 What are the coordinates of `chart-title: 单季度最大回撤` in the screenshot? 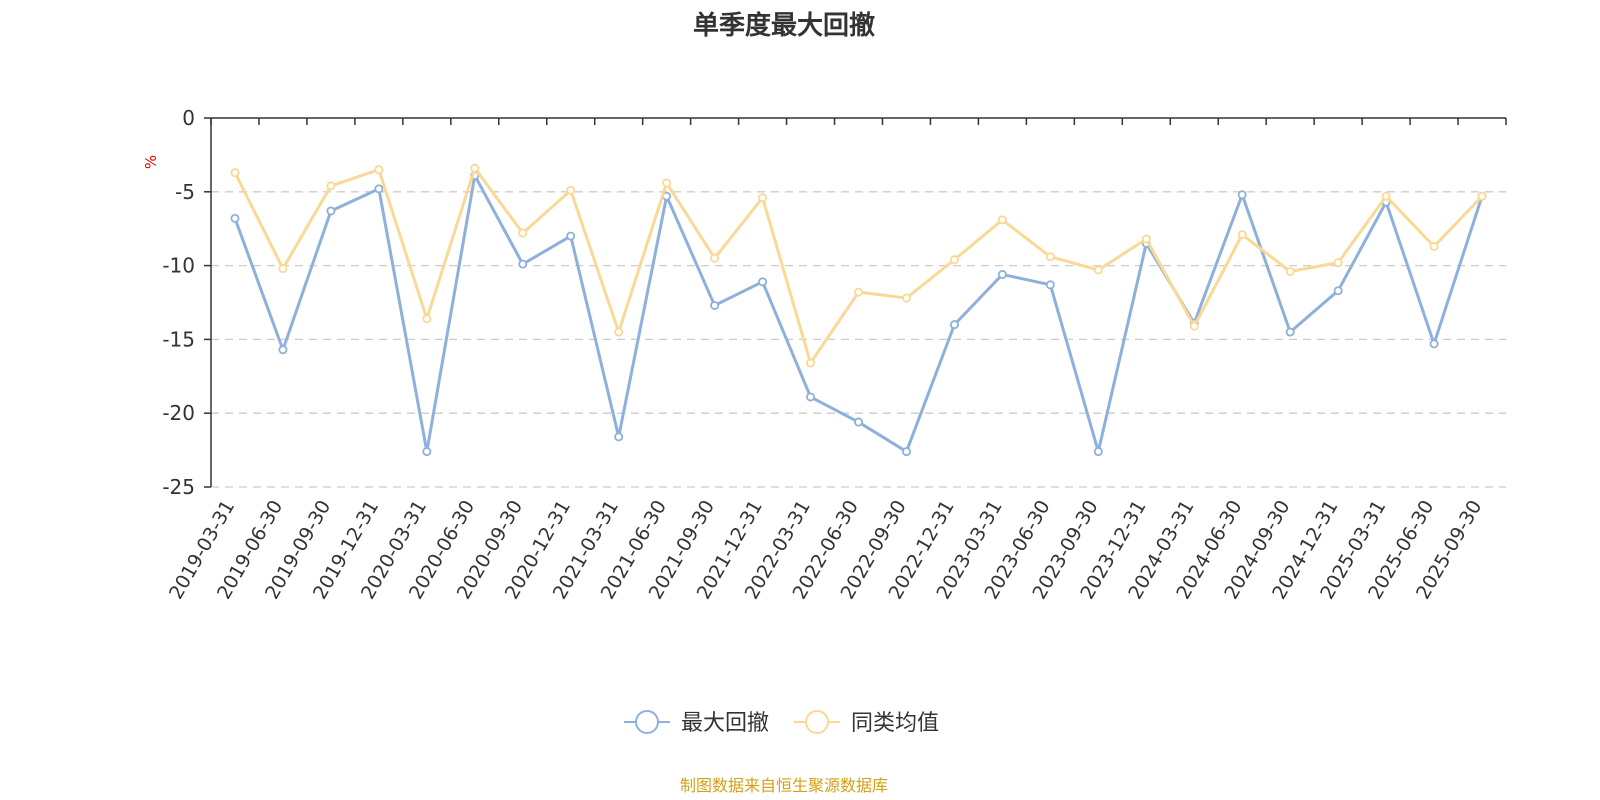 It's located at (784, 25).